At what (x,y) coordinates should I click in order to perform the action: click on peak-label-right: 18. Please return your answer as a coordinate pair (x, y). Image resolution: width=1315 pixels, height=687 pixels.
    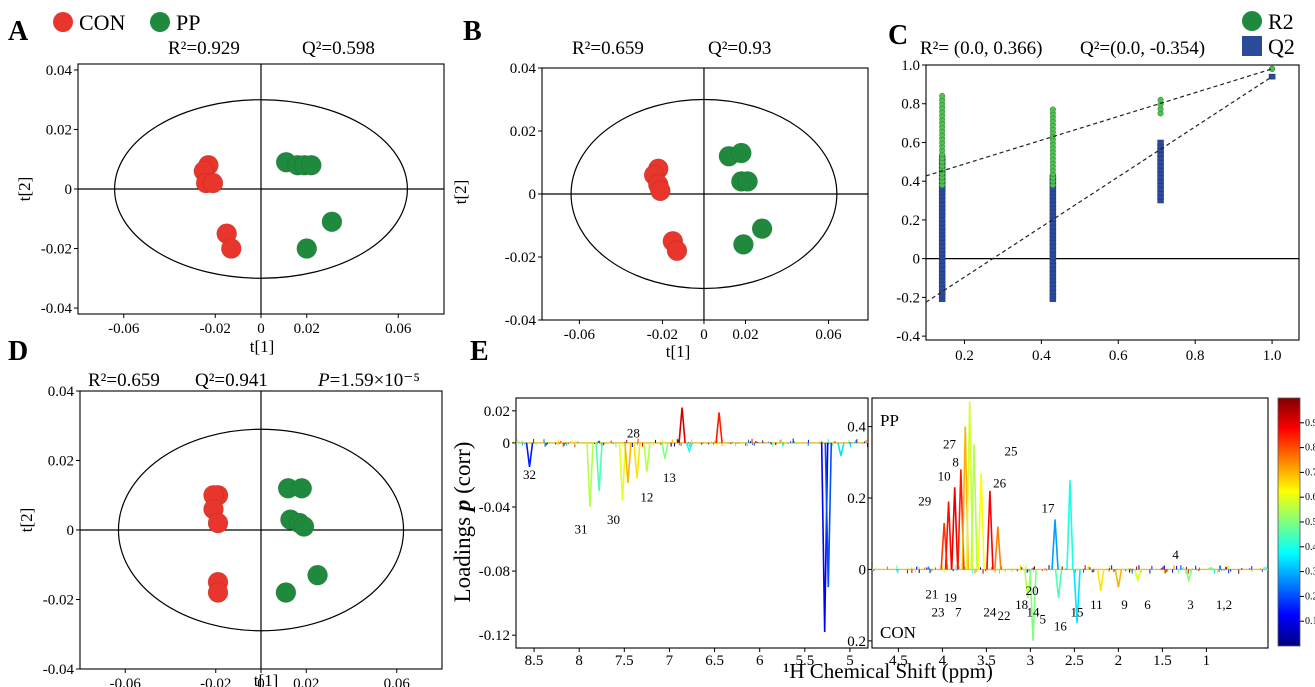
    Looking at the image, I should click on (1021, 604).